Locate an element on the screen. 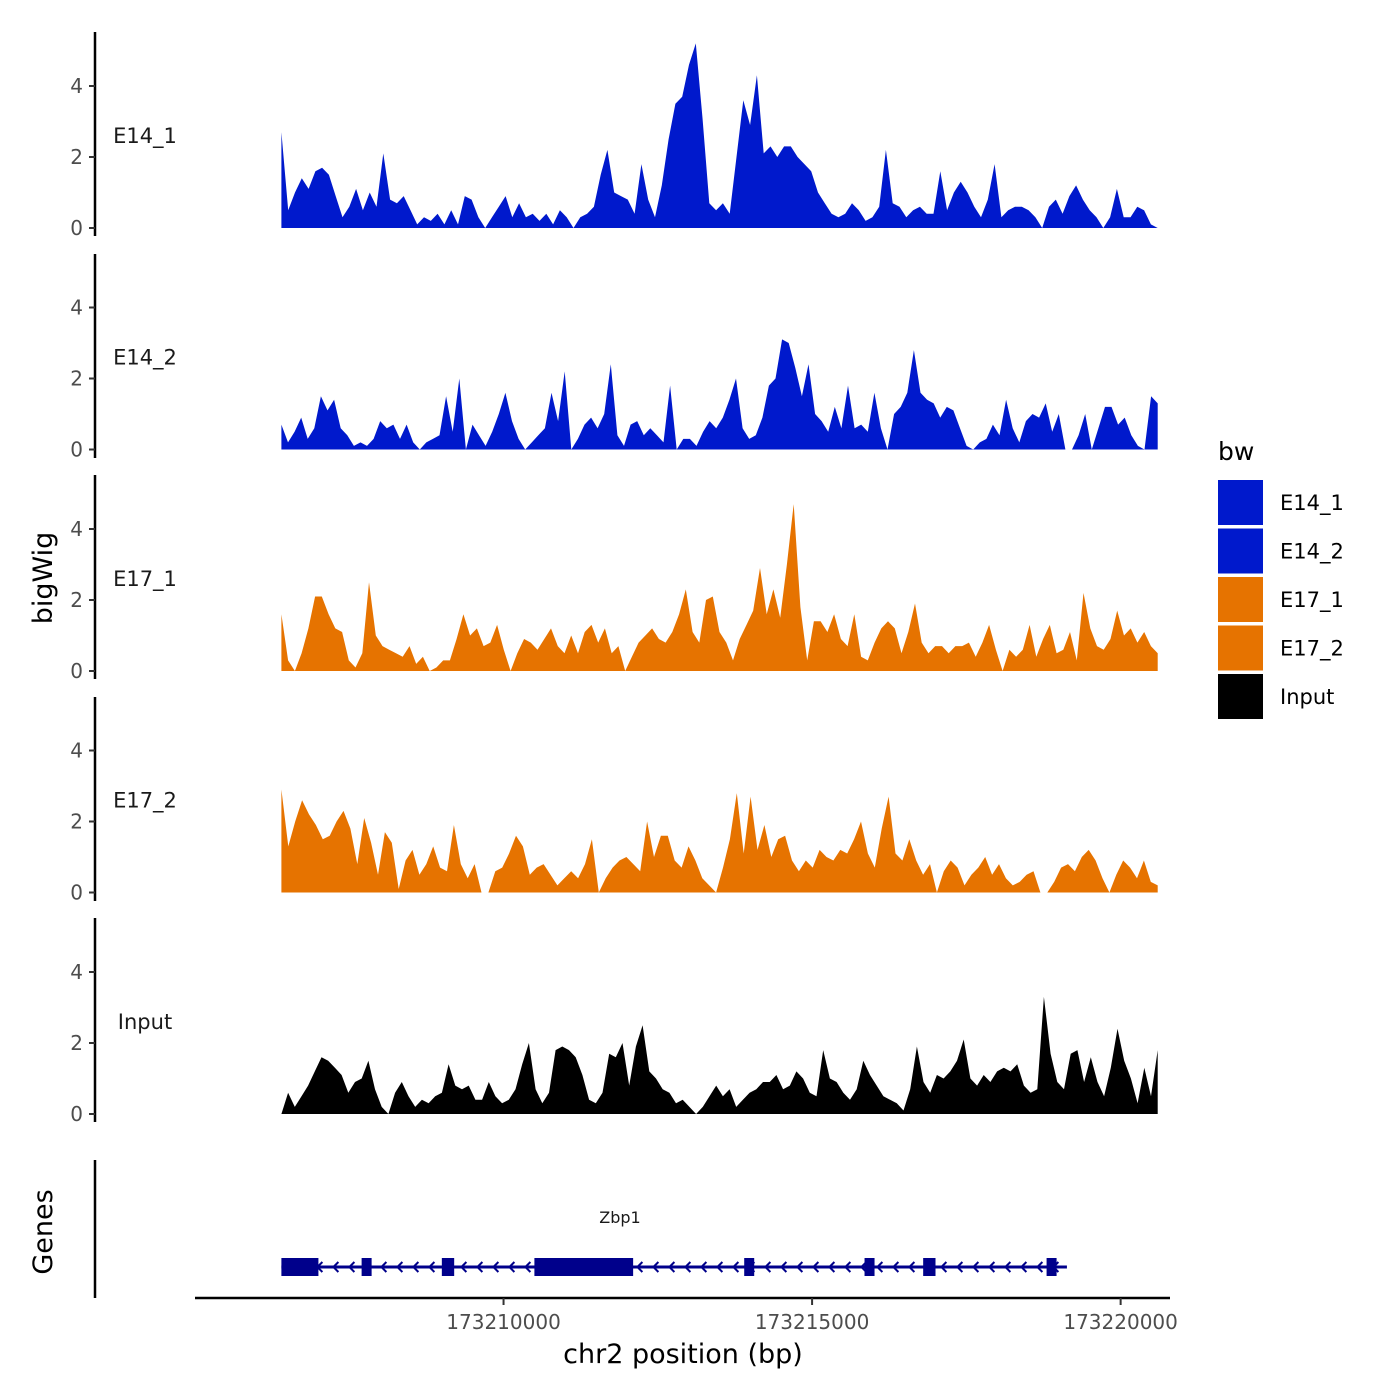 This screenshot has width=1400, height=1400. legend-label: Input is located at coordinates (1307, 697).